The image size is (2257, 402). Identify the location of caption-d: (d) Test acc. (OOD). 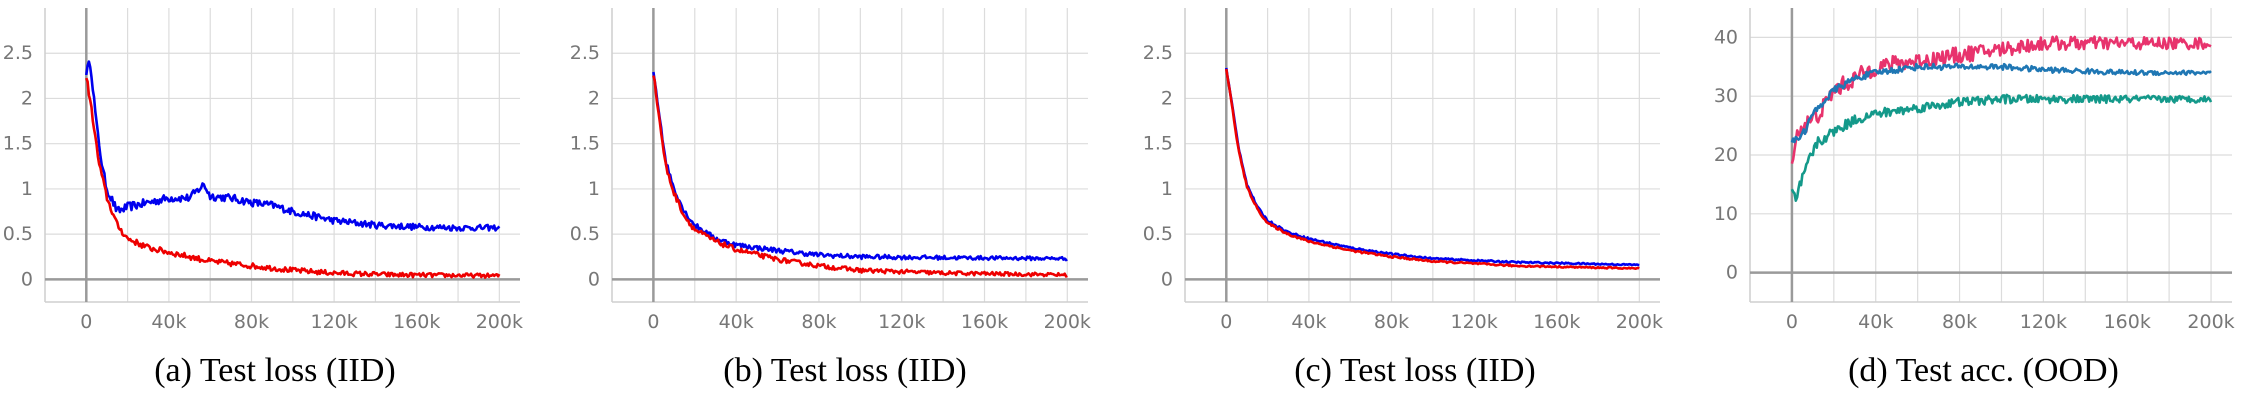
(1983, 370).